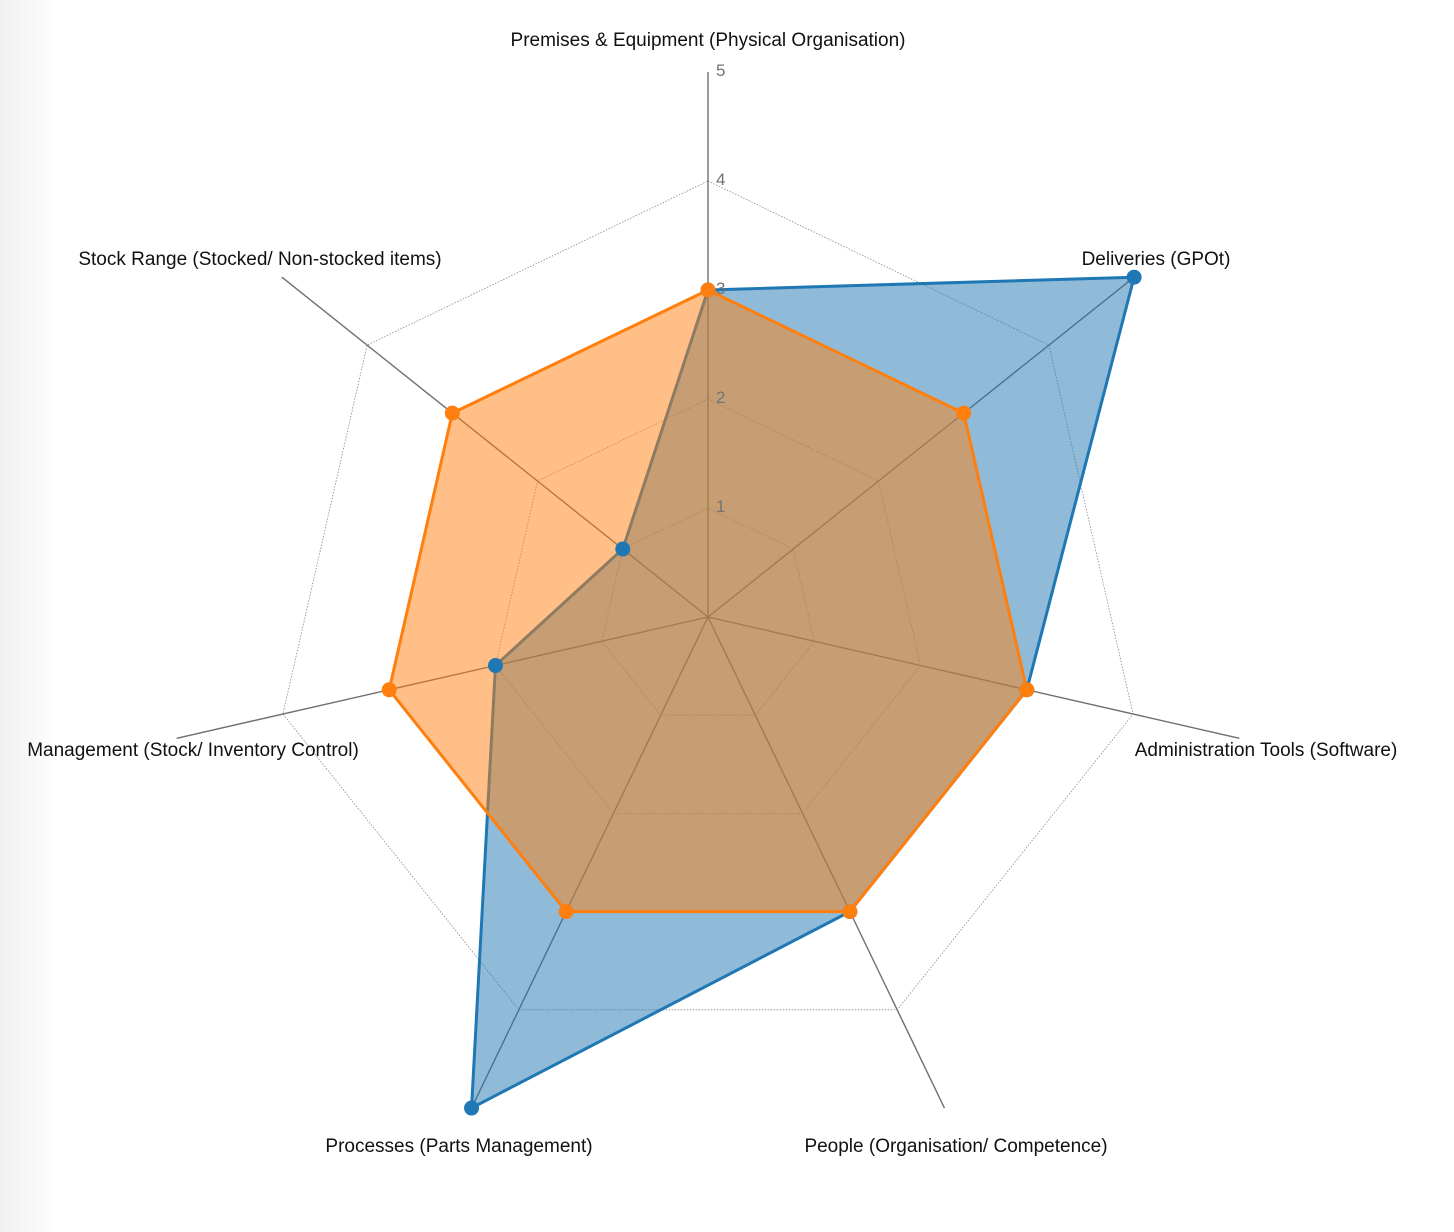  I want to click on tick-label-5: 5, so click(720, 70).